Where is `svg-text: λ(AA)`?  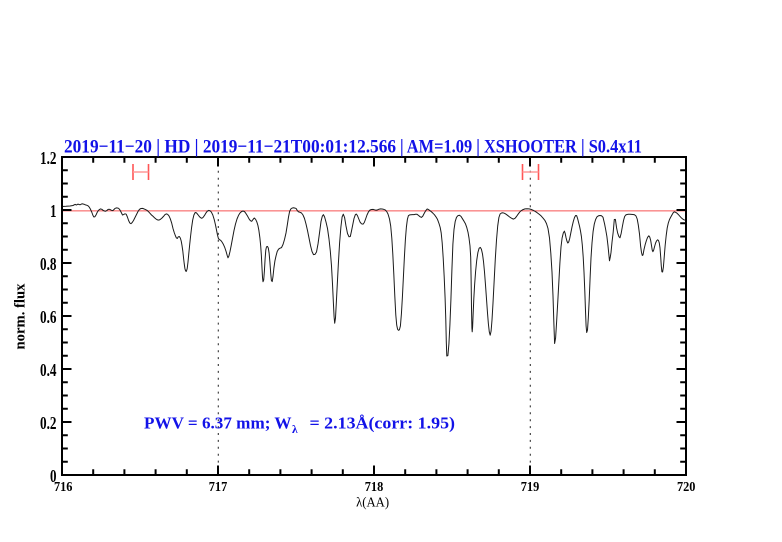
svg-text: λ(AA) is located at coordinates (372, 503).